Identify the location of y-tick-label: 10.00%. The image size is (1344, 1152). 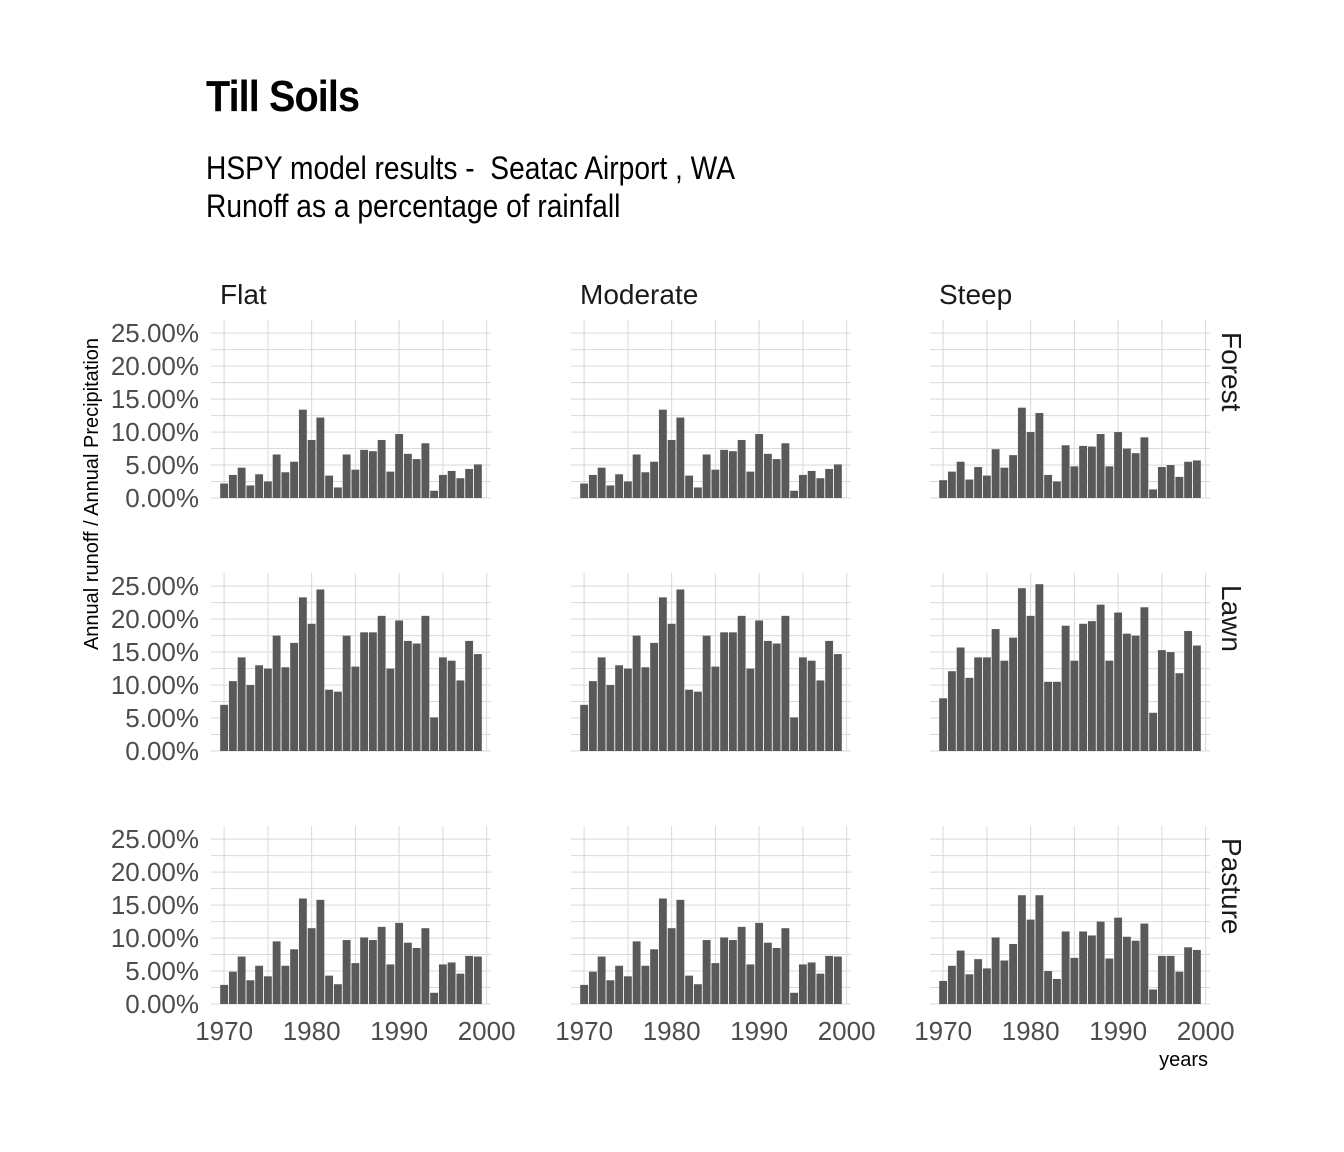
(155, 432).